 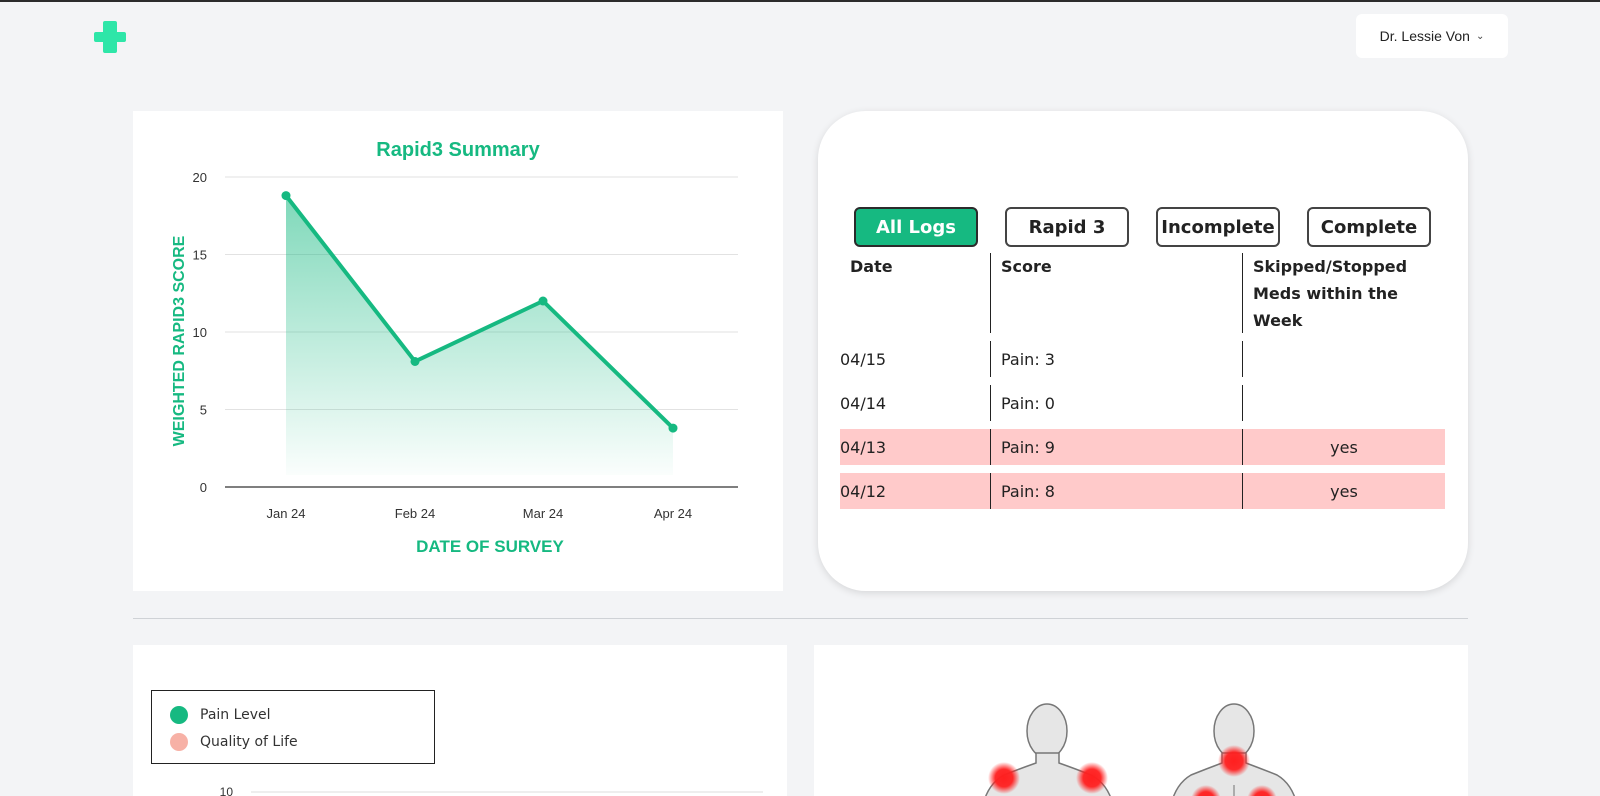 What do you see at coordinates (1480, 36) in the screenshot?
I see `chevron-down-icon: ⌄` at bounding box center [1480, 36].